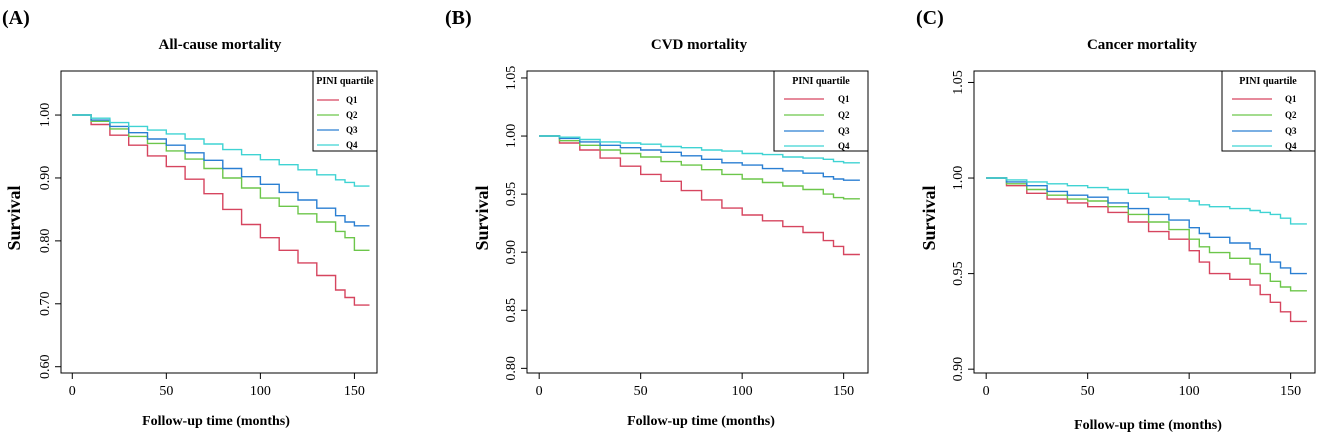 The height and width of the screenshot is (443, 1325). Describe the element at coordinates (929, 217) in the screenshot. I see `panel-c-y-axis-label: Survival` at that location.